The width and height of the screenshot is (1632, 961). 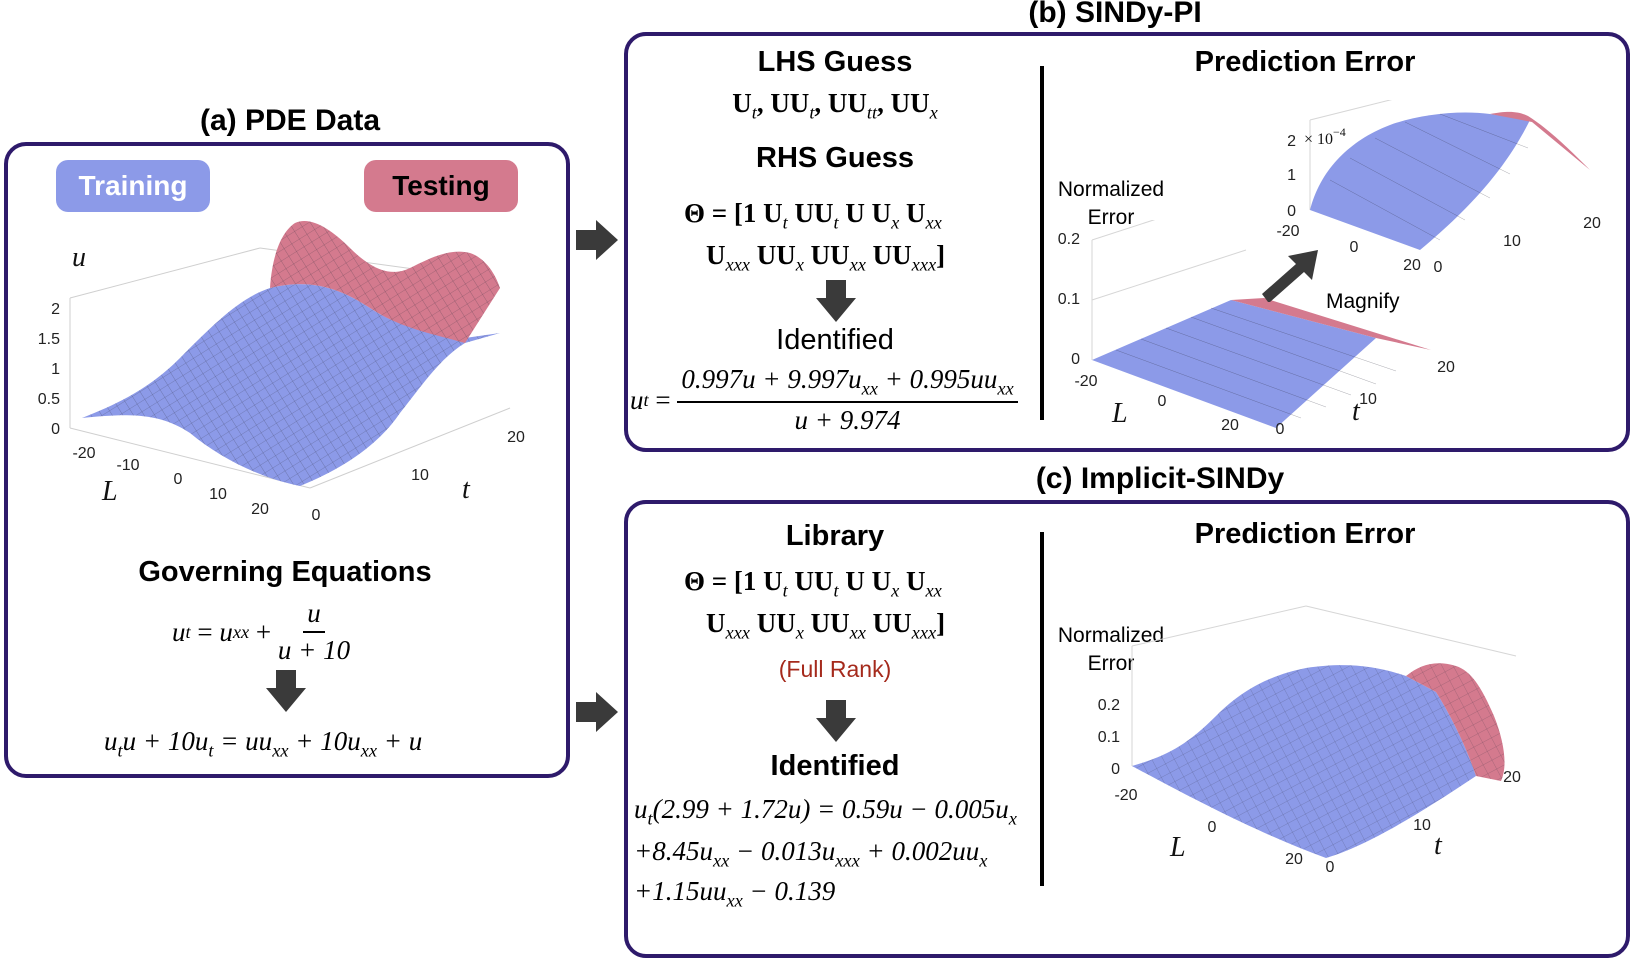 What do you see at coordinates (835, 669) in the screenshot?
I see `full-rank-label: (Full Rank)` at bounding box center [835, 669].